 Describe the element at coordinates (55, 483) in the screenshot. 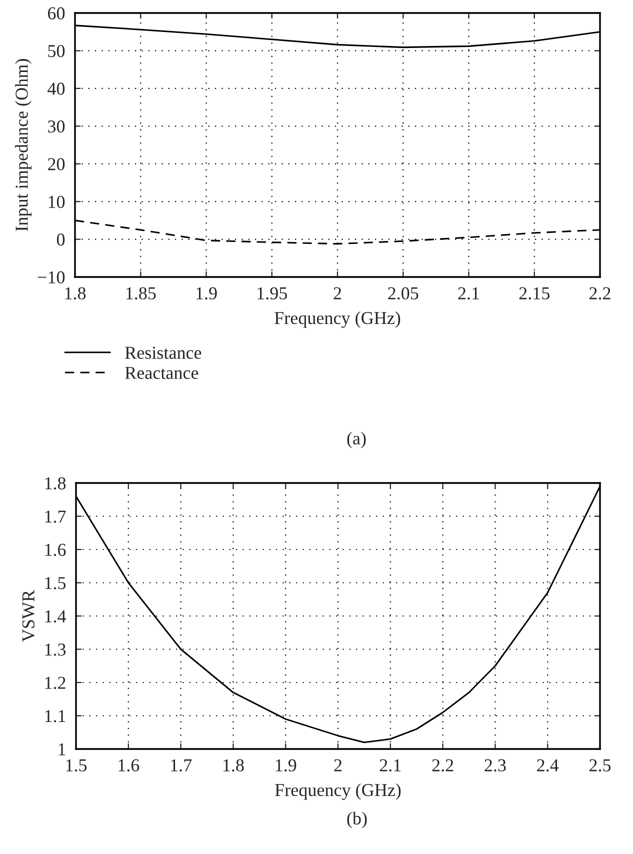

I see `y-tick-label: 1.8` at that location.